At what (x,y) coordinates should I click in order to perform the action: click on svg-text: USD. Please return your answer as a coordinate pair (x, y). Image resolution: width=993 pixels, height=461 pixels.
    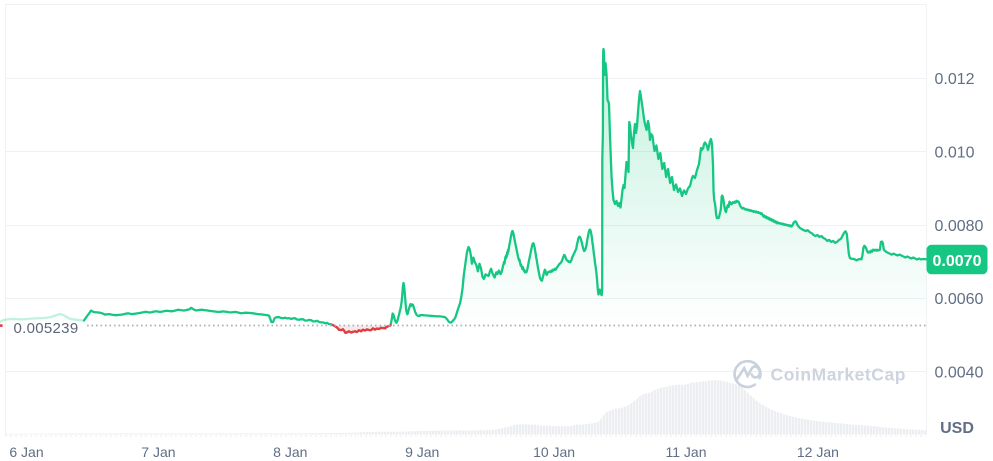
    Looking at the image, I should click on (957, 428).